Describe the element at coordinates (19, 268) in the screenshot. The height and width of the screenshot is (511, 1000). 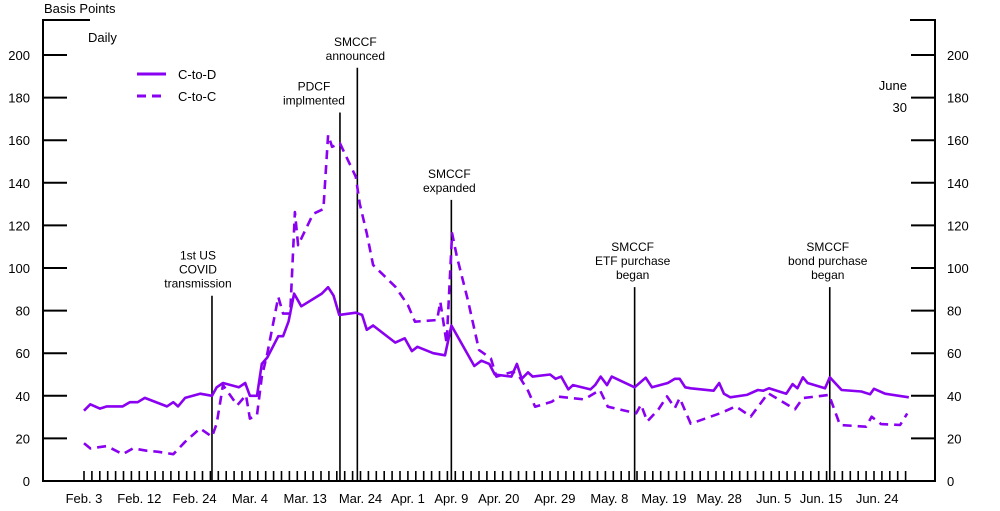
I see `y-tick-label-left: 100` at that location.